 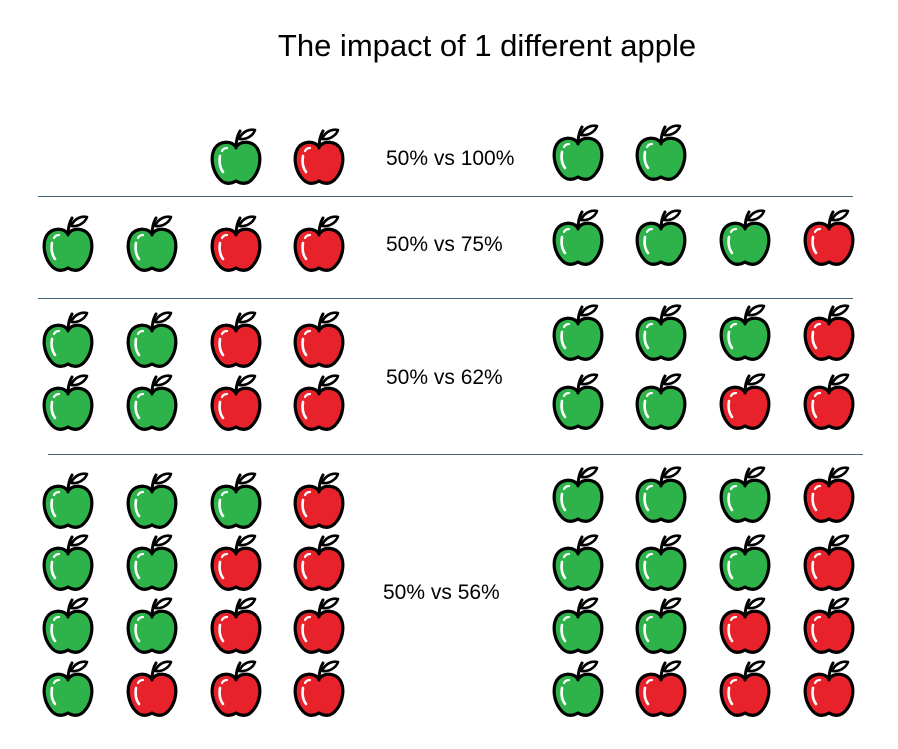 I want to click on row-label-2: 50% vs 75%, so click(x=444, y=244).